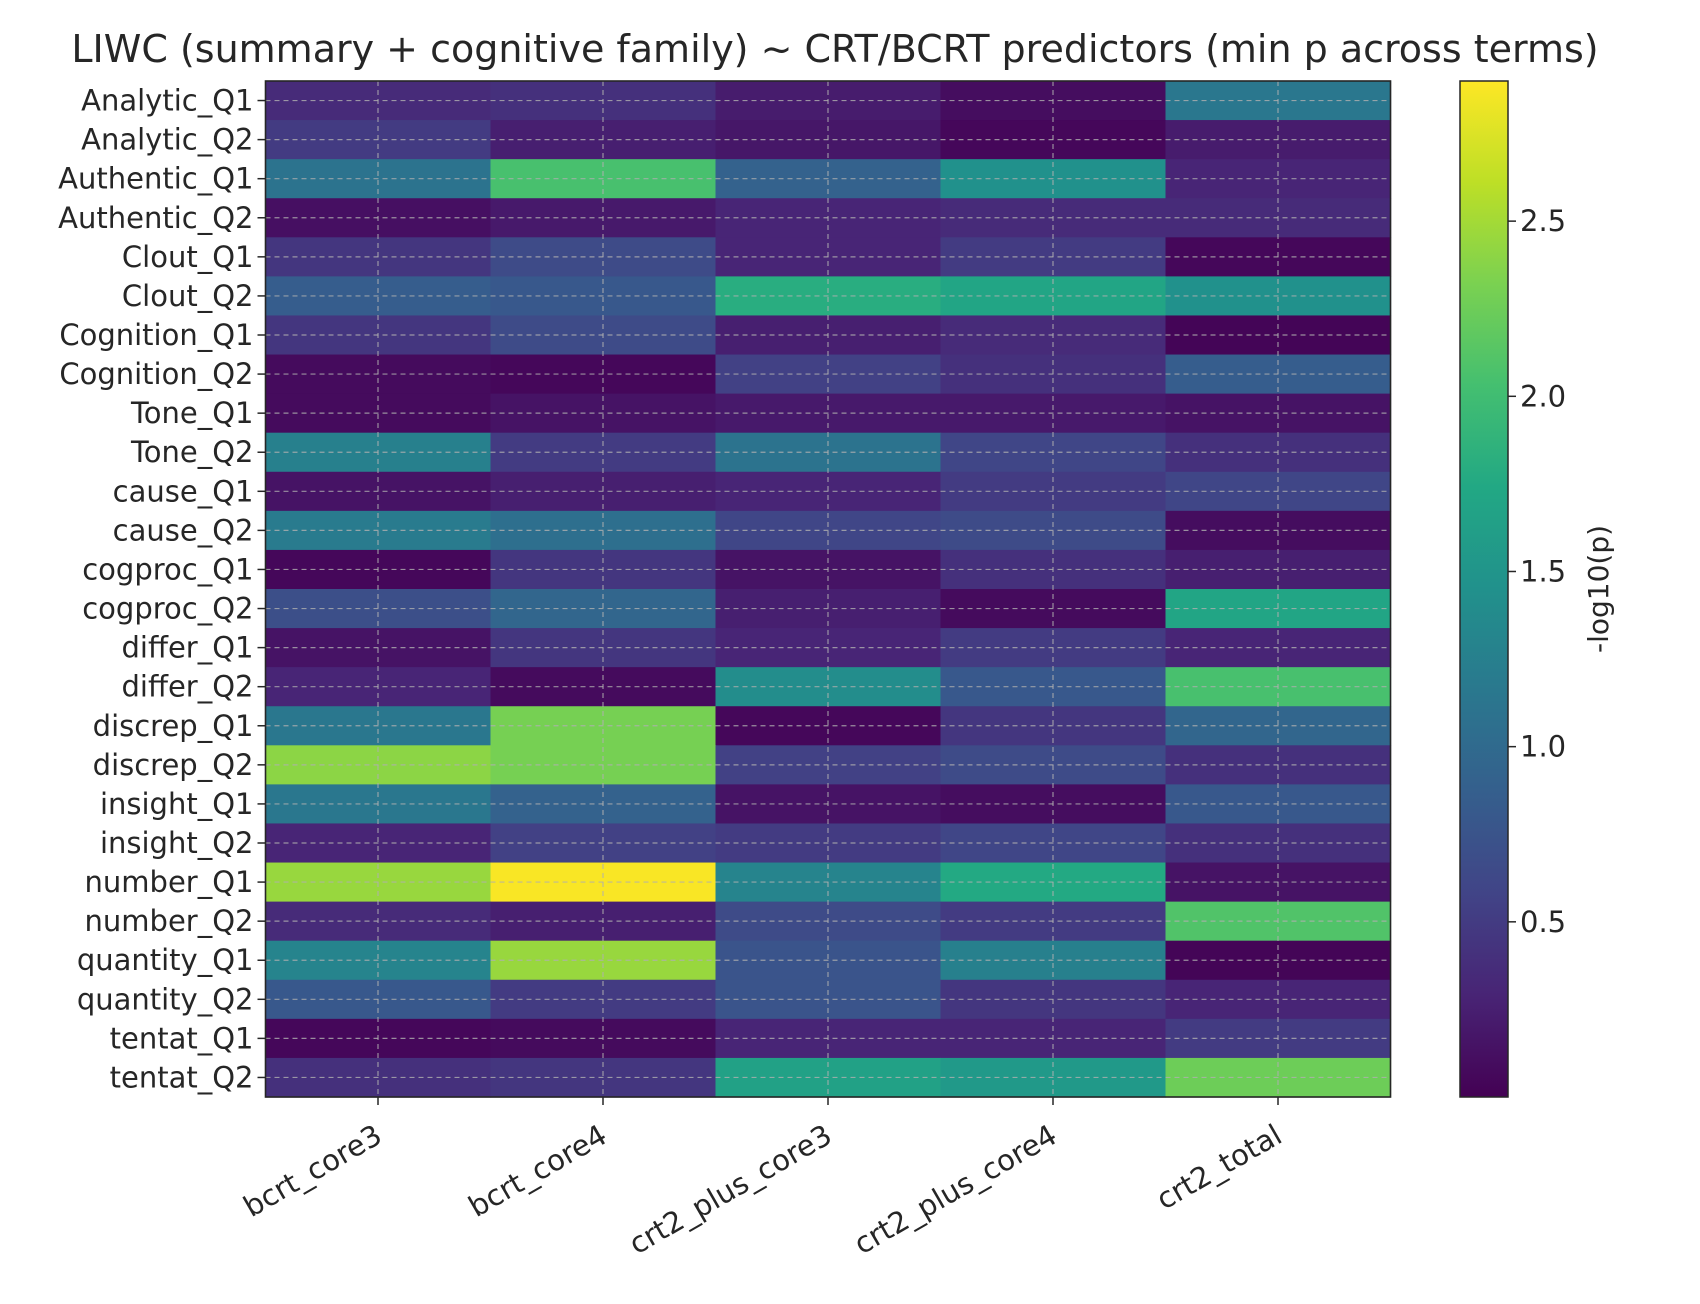  What do you see at coordinates (183, 530) in the screenshot?
I see `row-label: cause_Q2` at bounding box center [183, 530].